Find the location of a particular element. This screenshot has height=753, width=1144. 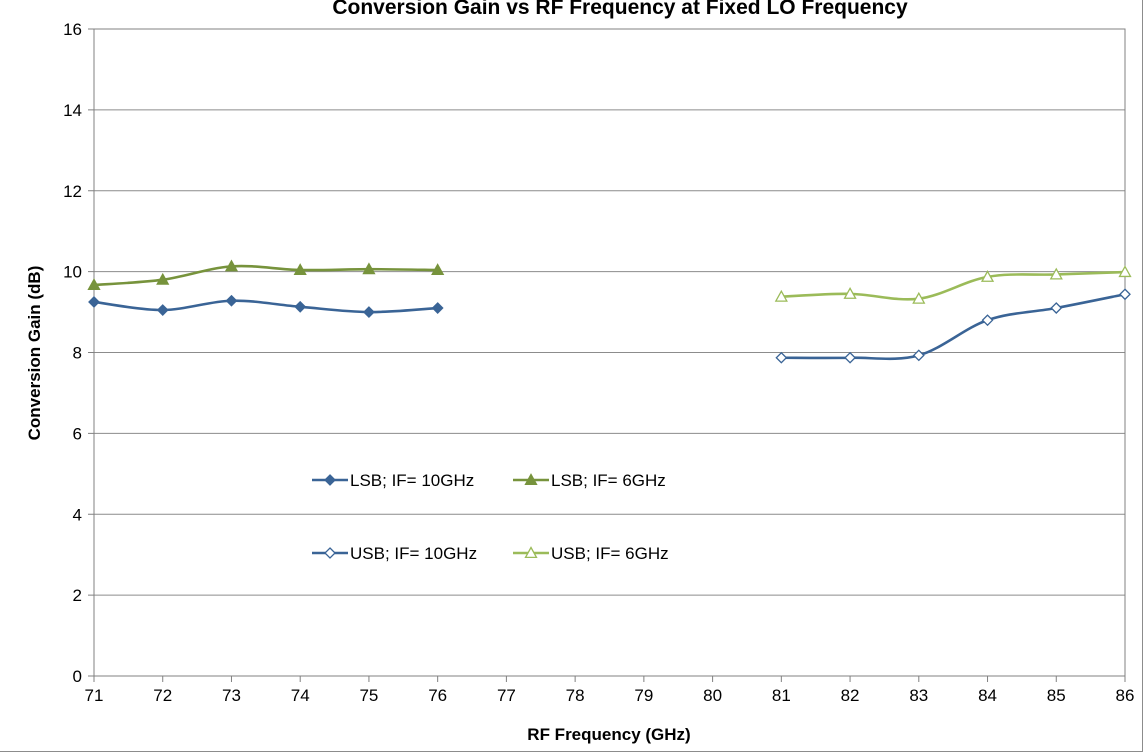

x-tick-label: 81 is located at coordinates (781, 695).